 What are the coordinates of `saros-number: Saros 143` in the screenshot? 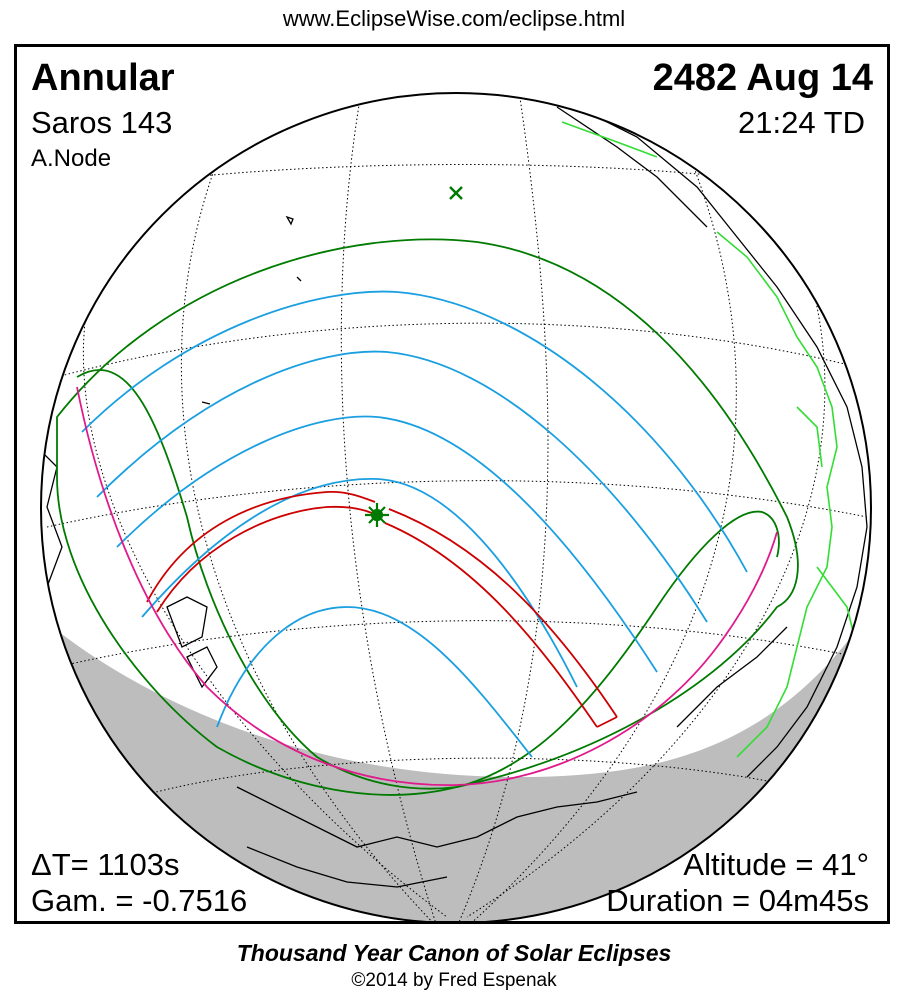 It's located at (102, 122).